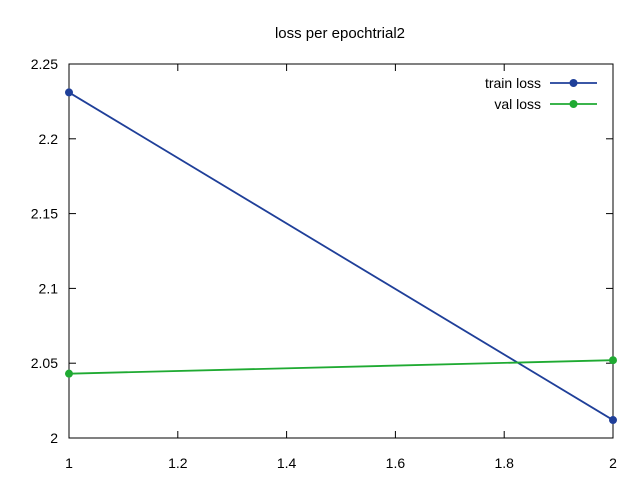 This screenshot has width=640, height=480. Describe the element at coordinates (44, 363) in the screenshot. I see `y-tick-label: 2.05` at that location.